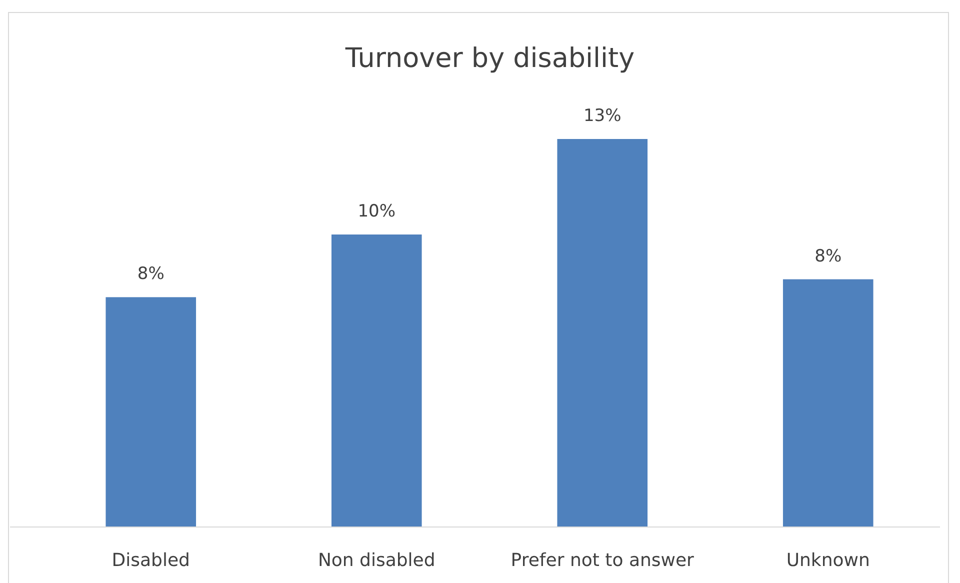 This screenshot has width=960, height=583. Describe the element at coordinates (151, 560) in the screenshot. I see `x-tick-label: Disabled` at that location.